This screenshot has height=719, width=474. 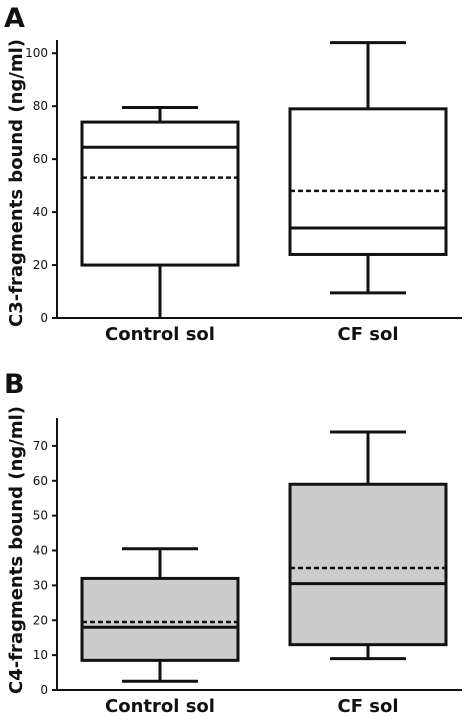 What do you see at coordinates (160, 706) in the screenshot?
I see `category-label-b: Control sol` at bounding box center [160, 706].